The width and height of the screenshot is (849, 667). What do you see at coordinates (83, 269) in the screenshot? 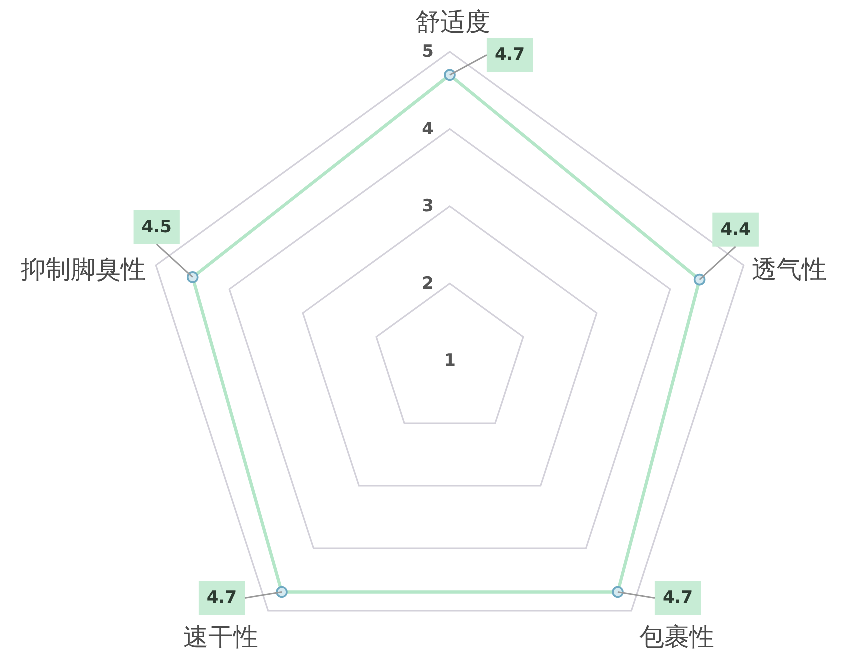
I see `category-label: 抑制脚臭性` at bounding box center [83, 269].